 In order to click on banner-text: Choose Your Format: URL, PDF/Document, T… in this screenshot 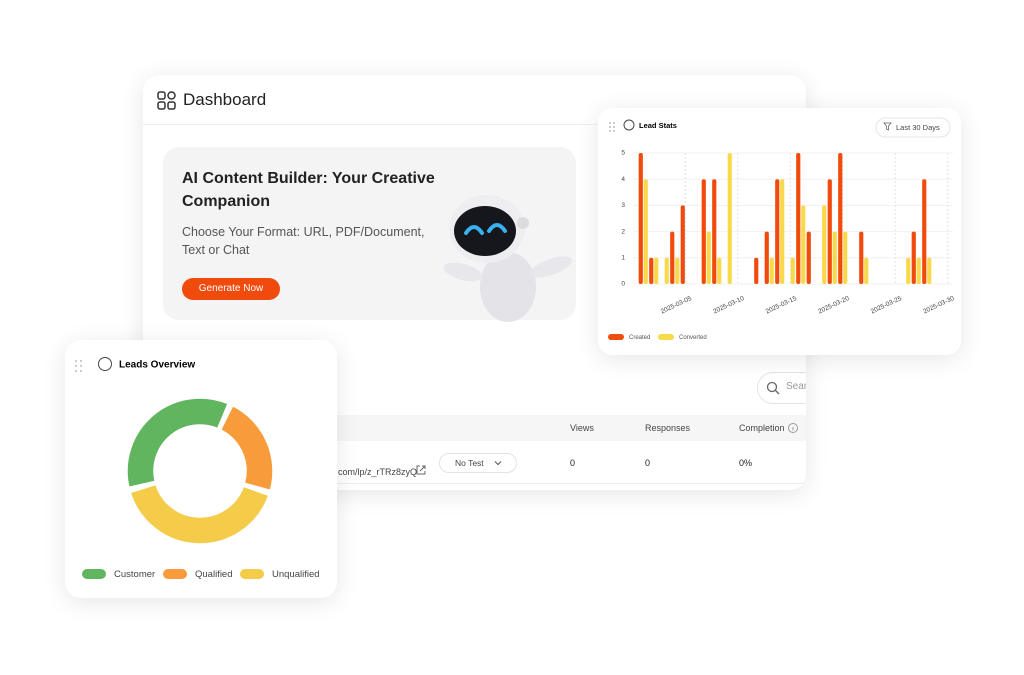, I will do `click(303, 241)`.